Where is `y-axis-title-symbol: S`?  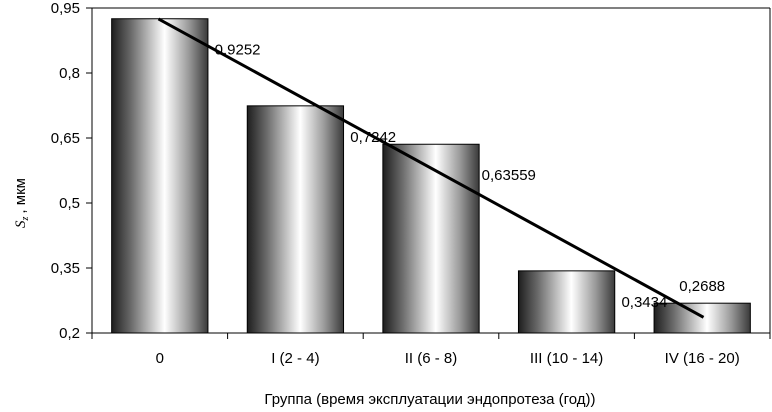
y-axis-title-symbol: S is located at coordinates (21, 224).